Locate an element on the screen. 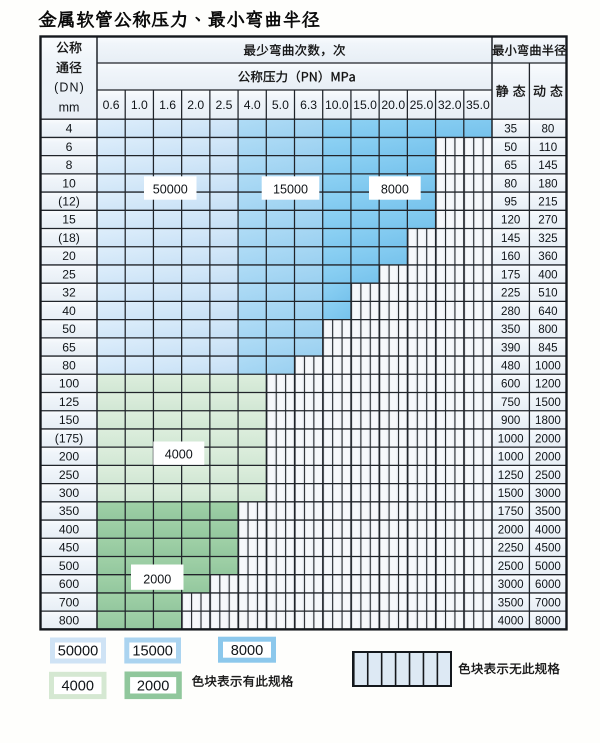 The image size is (600, 743). svg-text: 35.0 is located at coordinates (478, 105).